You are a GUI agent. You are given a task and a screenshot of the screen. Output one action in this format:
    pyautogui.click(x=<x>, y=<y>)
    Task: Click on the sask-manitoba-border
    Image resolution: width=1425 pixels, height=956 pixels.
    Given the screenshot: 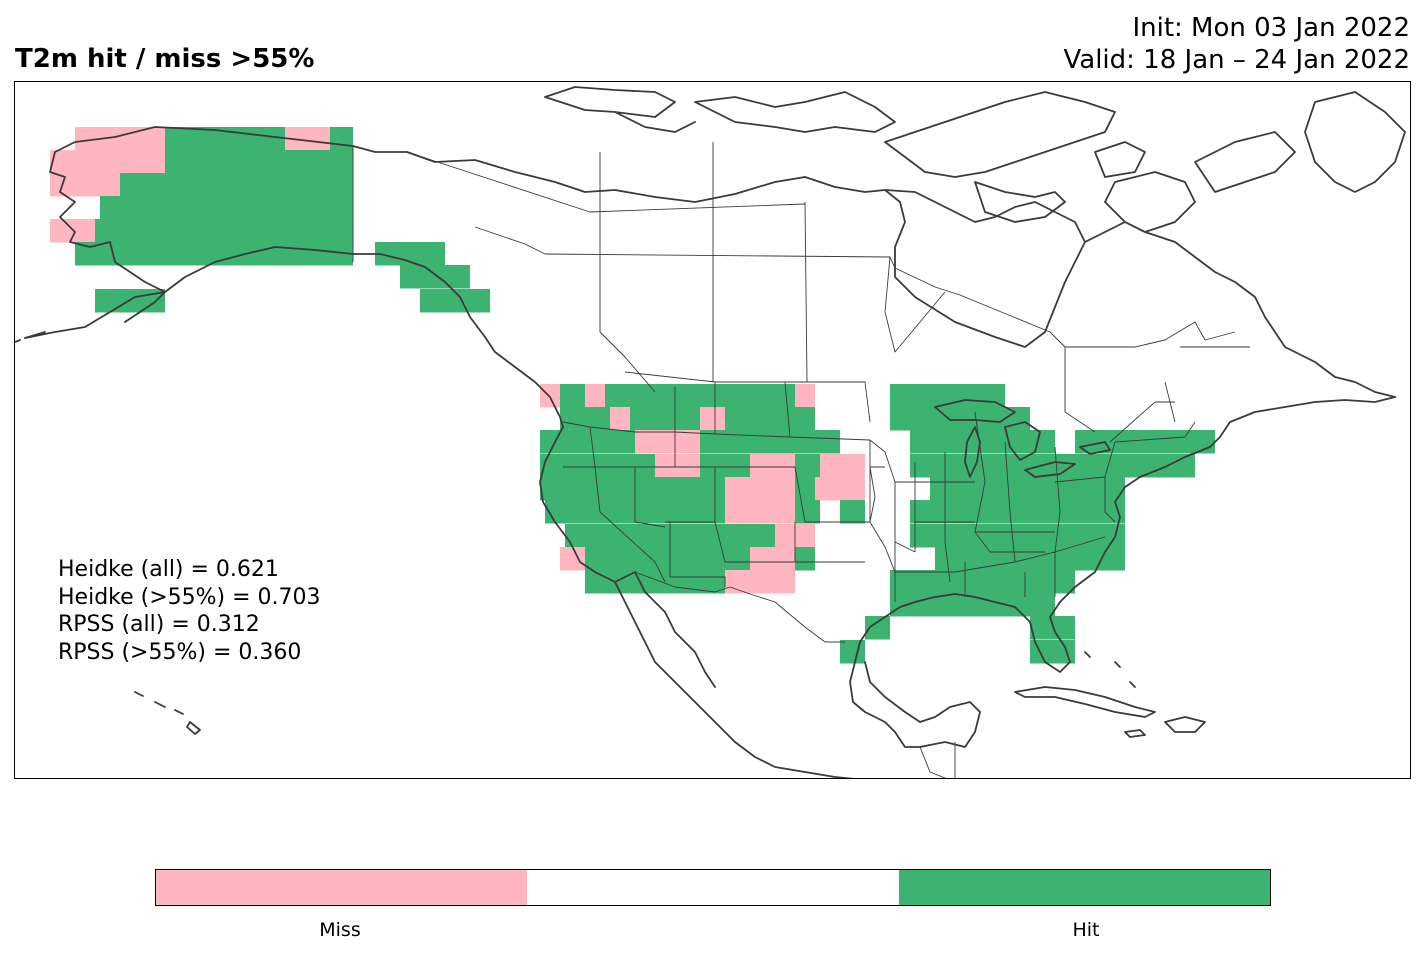 What is the action you would take?
    pyautogui.click(x=806, y=292)
    